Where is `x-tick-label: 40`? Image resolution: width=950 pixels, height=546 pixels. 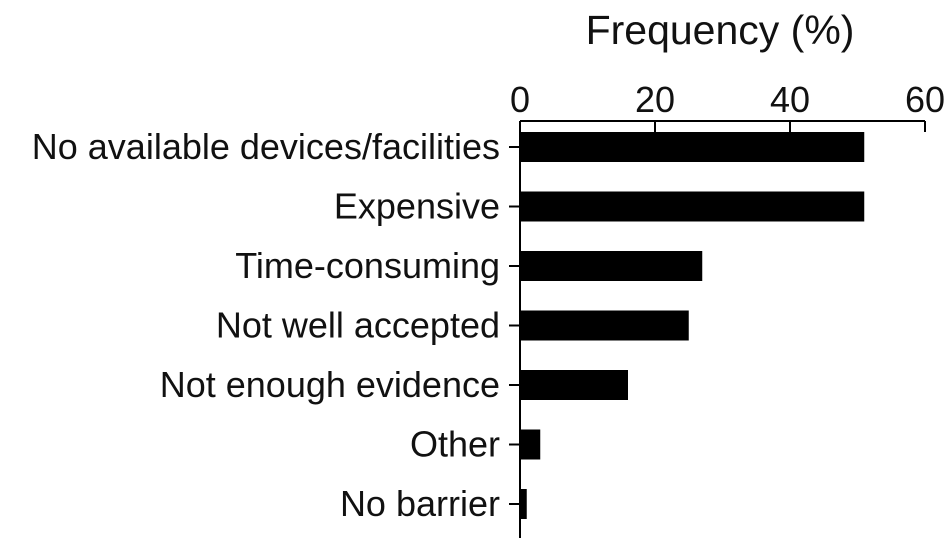
x-tick-label: 40 is located at coordinates (790, 99).